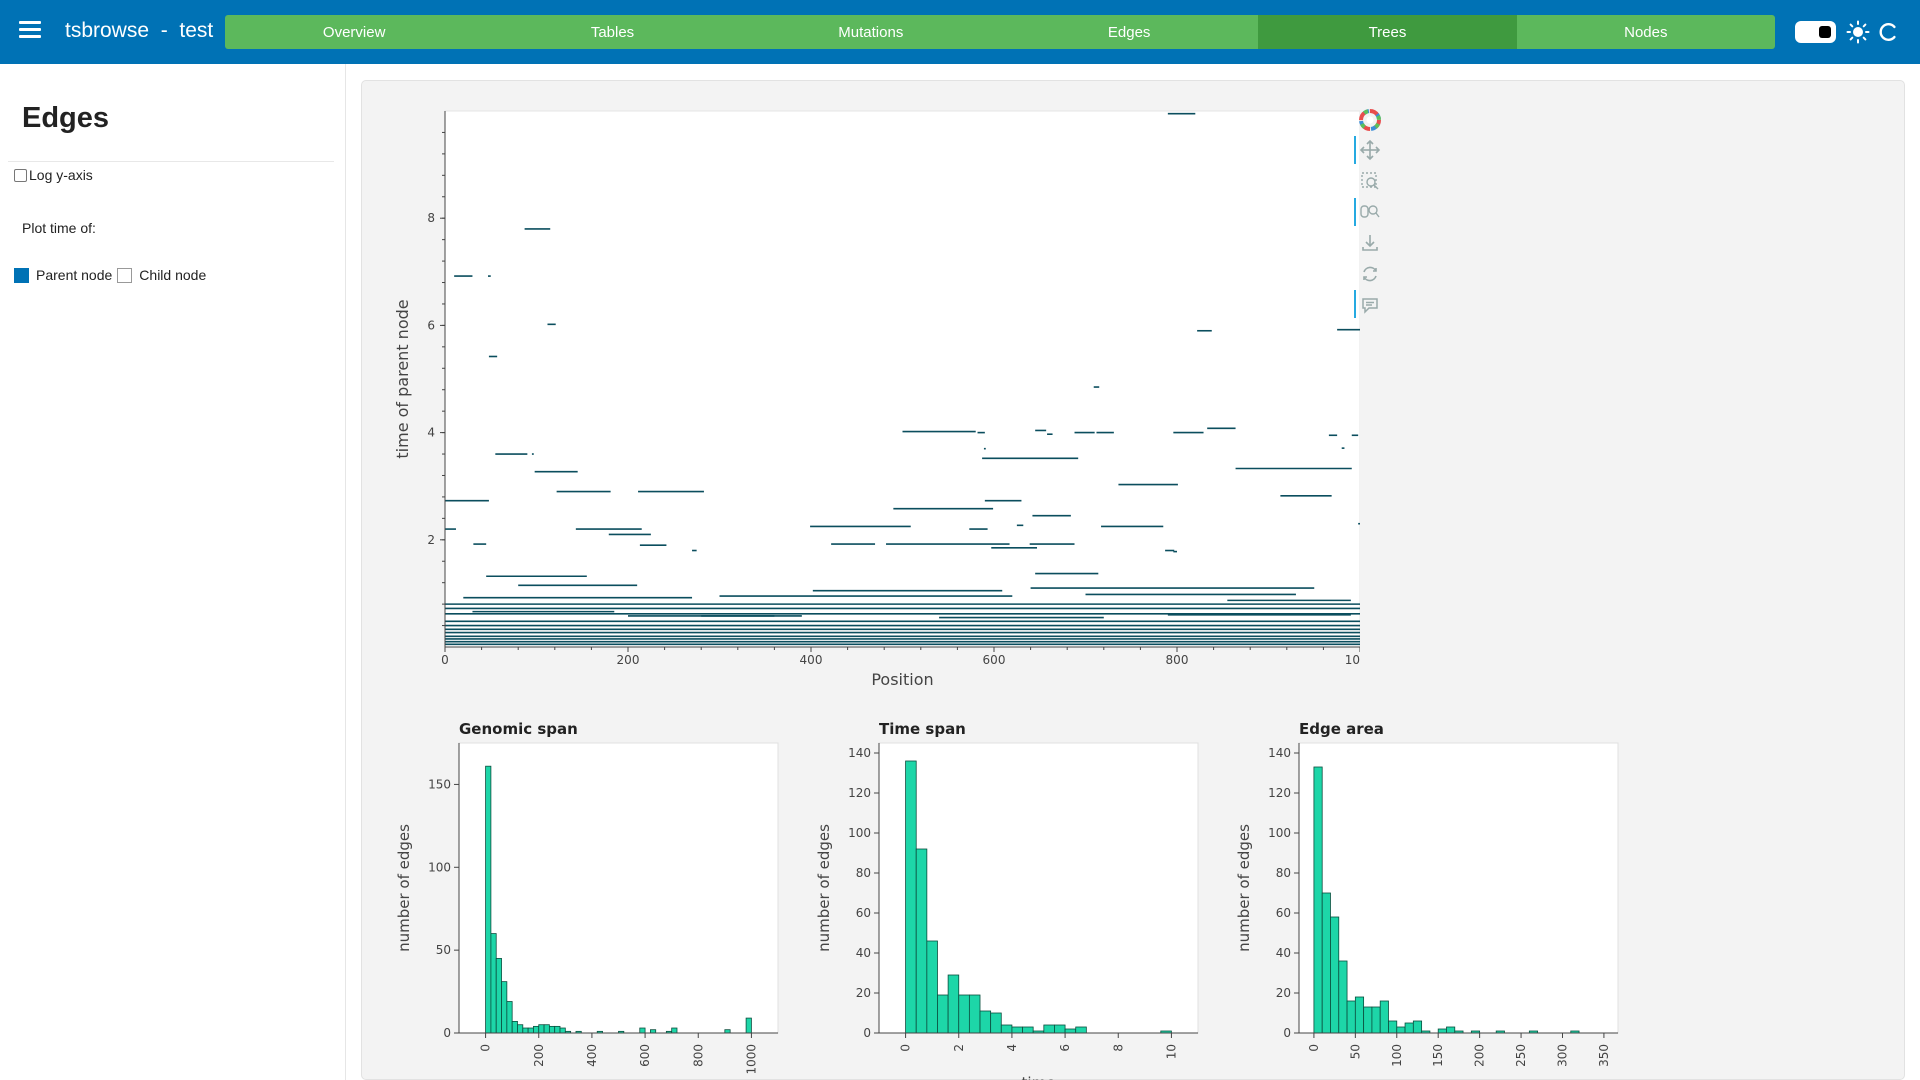 This screenshot has height=1080, width=1920. Describe the element at coordinates (1858, 32) in the screenshot. I see `sun-icon` at that location.